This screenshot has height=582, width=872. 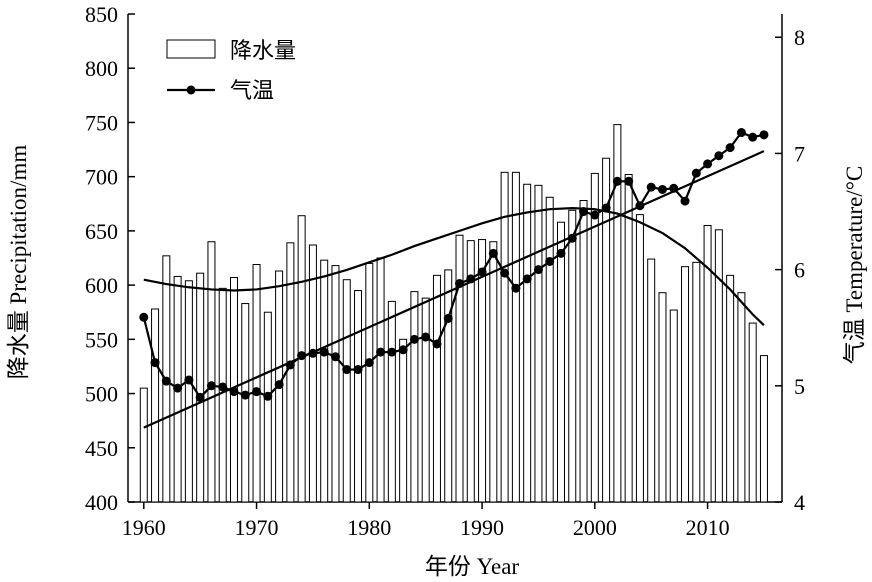 What do you see at coordinates (639, 358) in the screenshot?
I see `precipitation-bar-2004` at bounding box center [639, 358].